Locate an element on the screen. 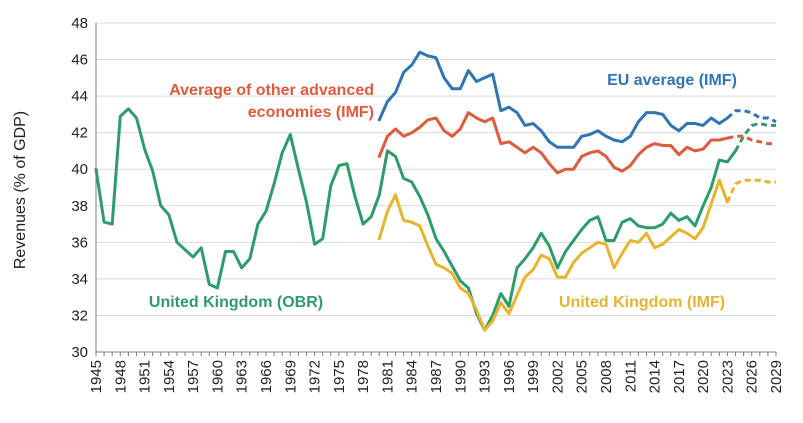  x-tick-label: 2008 is located at coordinates (606, 376).